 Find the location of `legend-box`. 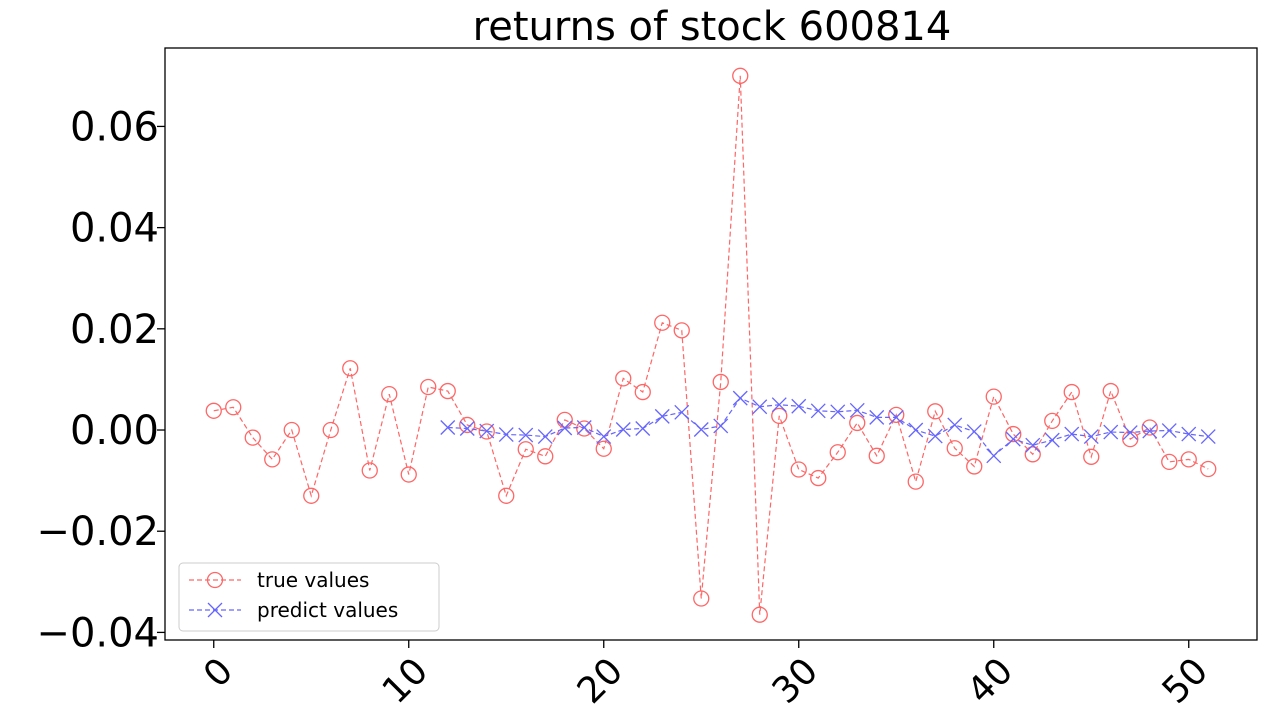

legend-box is located at coordinates (309, 597).